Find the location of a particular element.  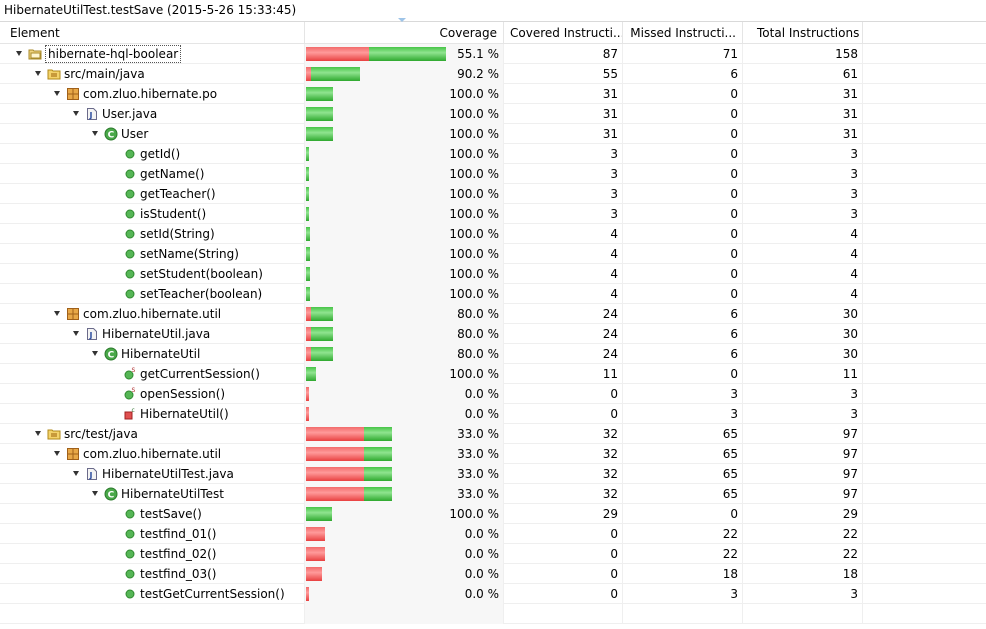

table-row: setId(String) 100.0 % 4 0 4 is located at coordinates (493, 234).